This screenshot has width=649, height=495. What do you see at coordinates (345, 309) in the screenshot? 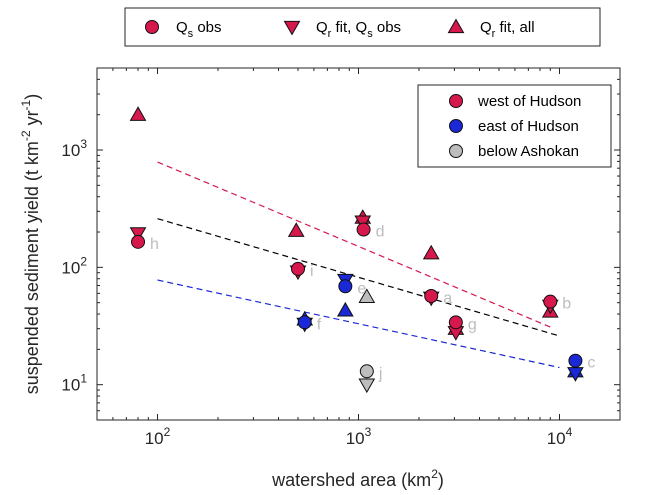
I see `data-point-east-triangle-up` at bounding box center [345, 309].